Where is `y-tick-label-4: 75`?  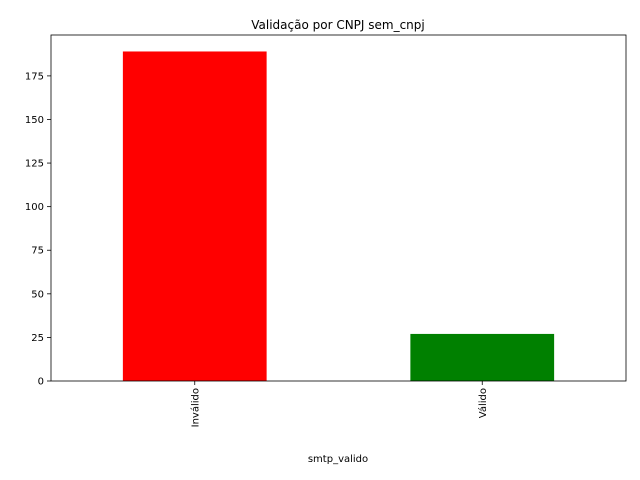 y-tick-label-4: 75 is located at coordinates (37, 251).